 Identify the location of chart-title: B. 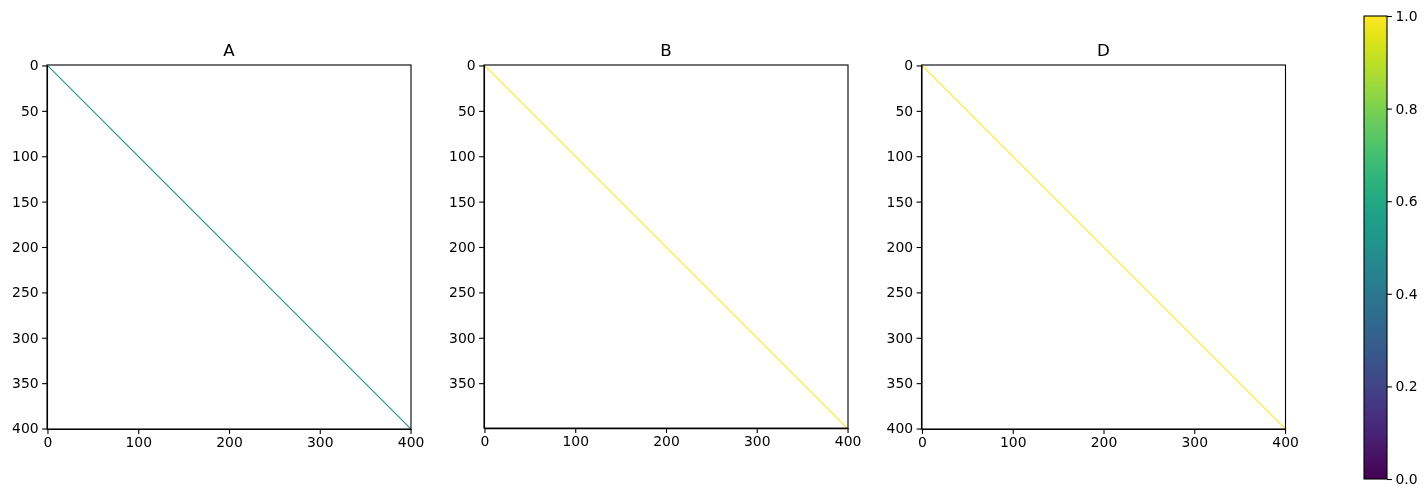
(666, 50).